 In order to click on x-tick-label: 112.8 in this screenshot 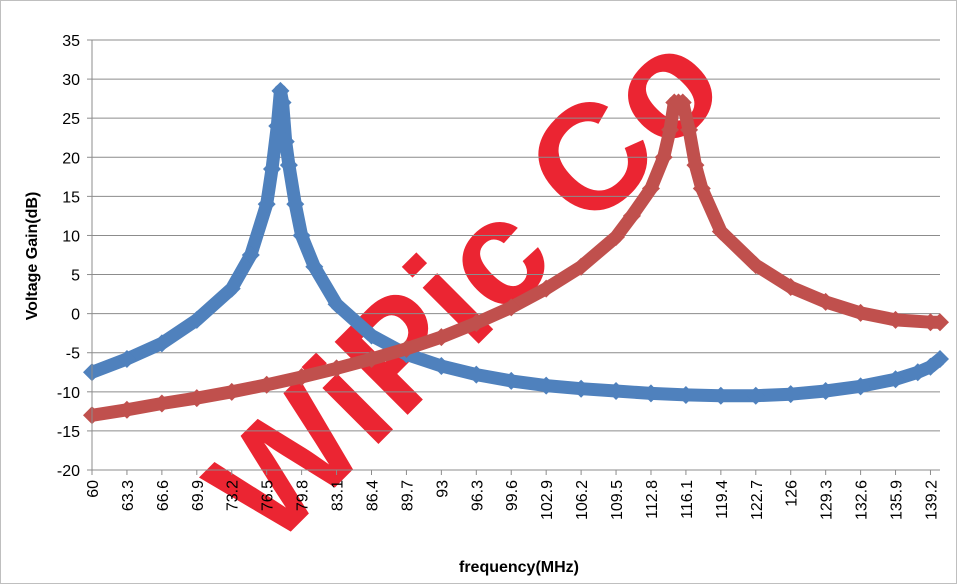, I will do `click(652, 499)`.